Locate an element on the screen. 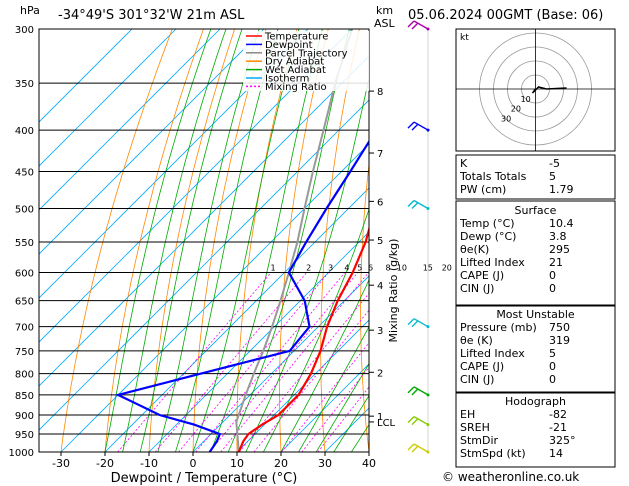 This screenshot has height=486, width=629. pressure-tick-label: 300 is located at coordinates (24, 30).